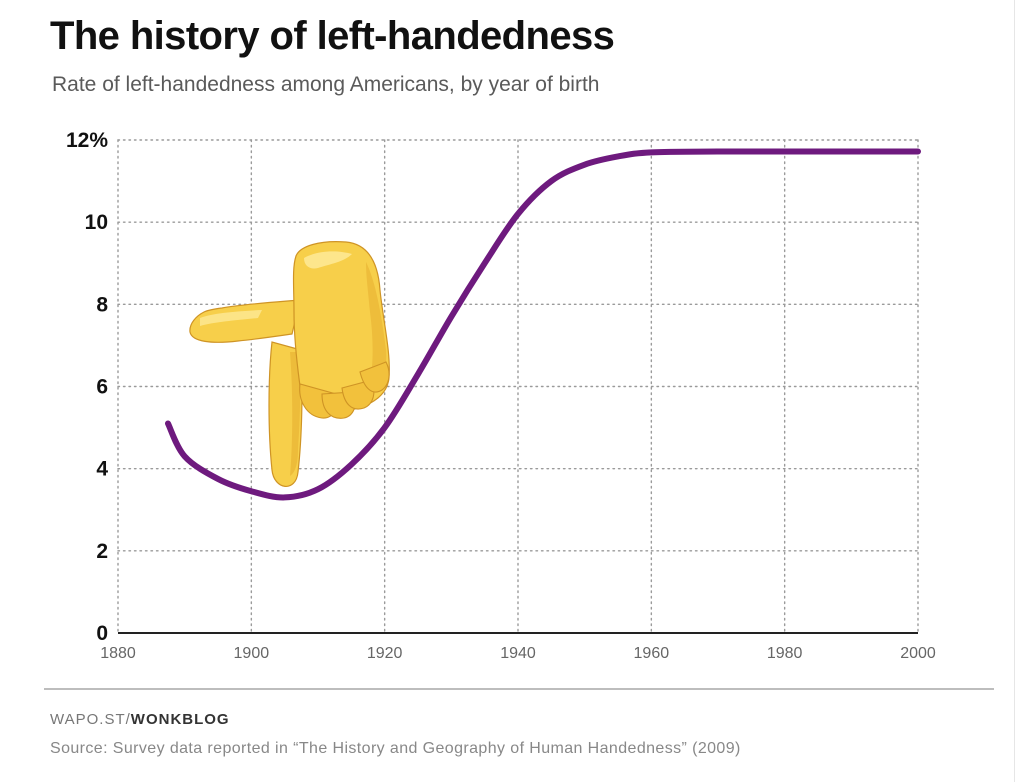 The height and width of the screenshot is (782, 1023). Describe the element at coordinates (96, 222) in the screenshot. I see `y-tick-label-10: 10` at that location.